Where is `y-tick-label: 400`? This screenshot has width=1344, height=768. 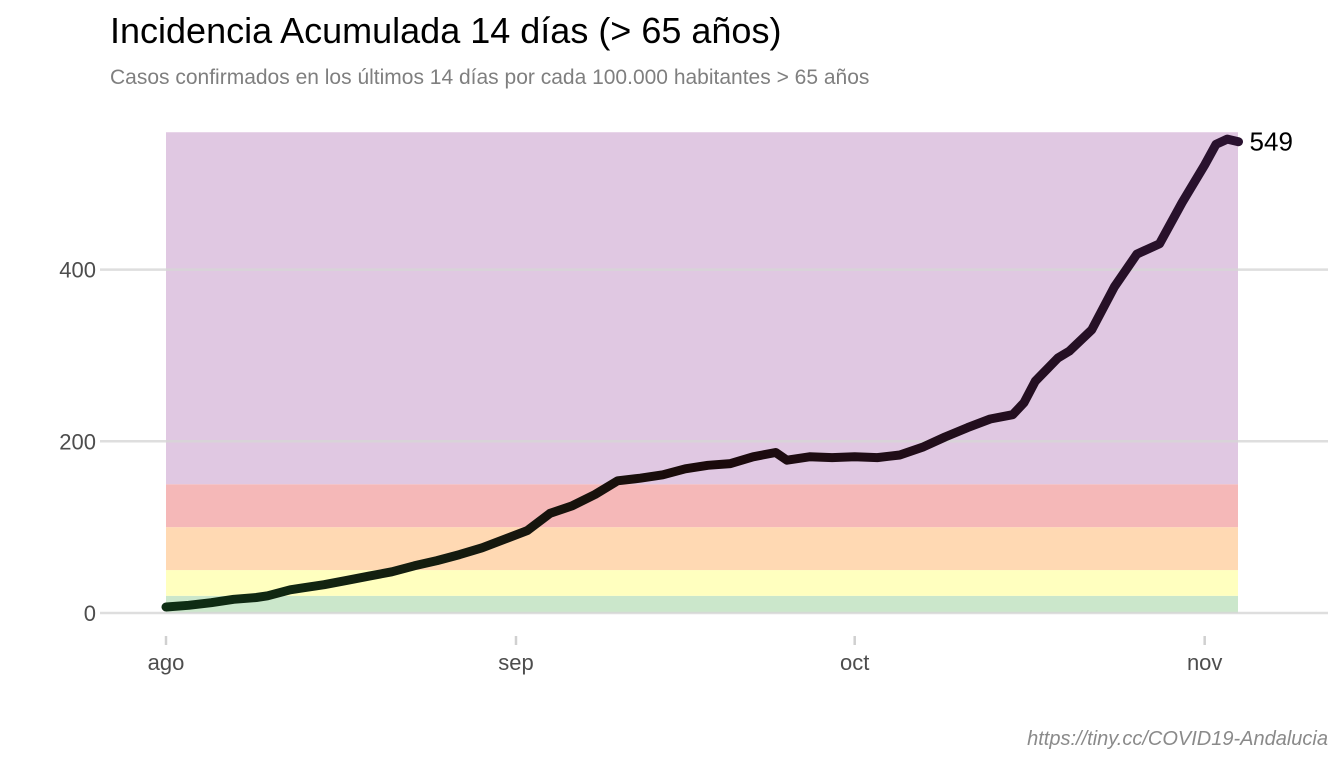
y-tick-label: 400 is located at coordinates (77, 270).